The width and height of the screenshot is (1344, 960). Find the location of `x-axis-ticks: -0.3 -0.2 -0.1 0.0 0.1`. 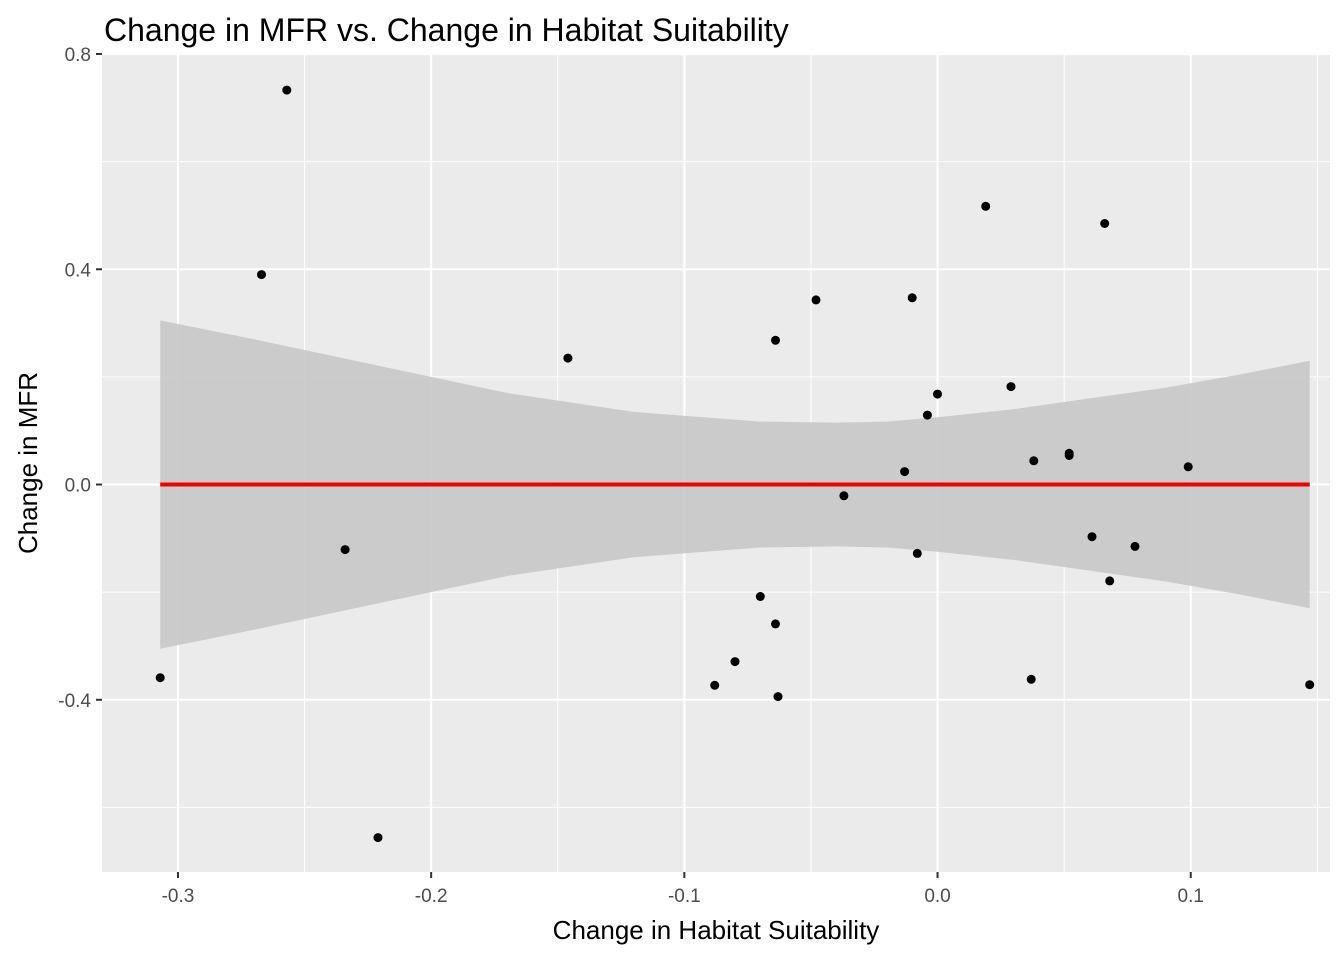

x-axis-ticks: -0.3 -0.2 -0.1 0.0 0.1 is located at coordinates (683, 889).